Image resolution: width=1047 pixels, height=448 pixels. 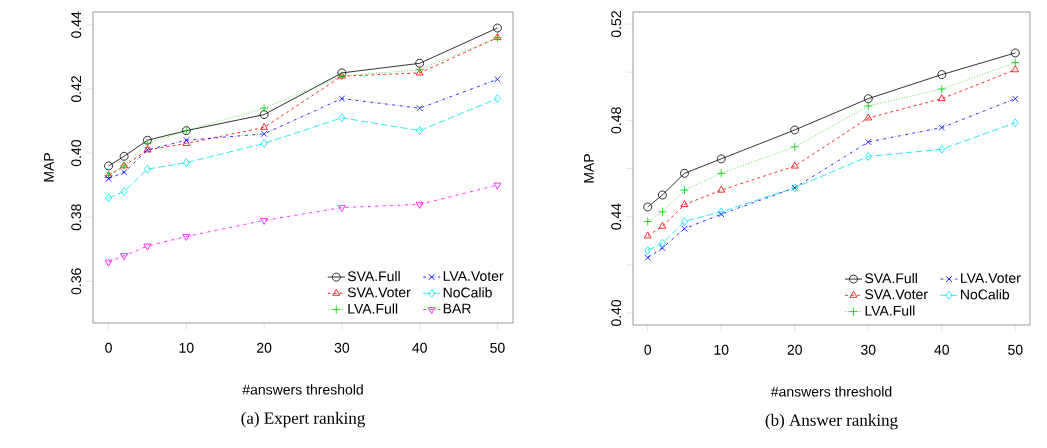 What do you see at coordinates (457, 308) in the screenshot?
I see `legend-label: BAR` at bounding box center [457, 308].